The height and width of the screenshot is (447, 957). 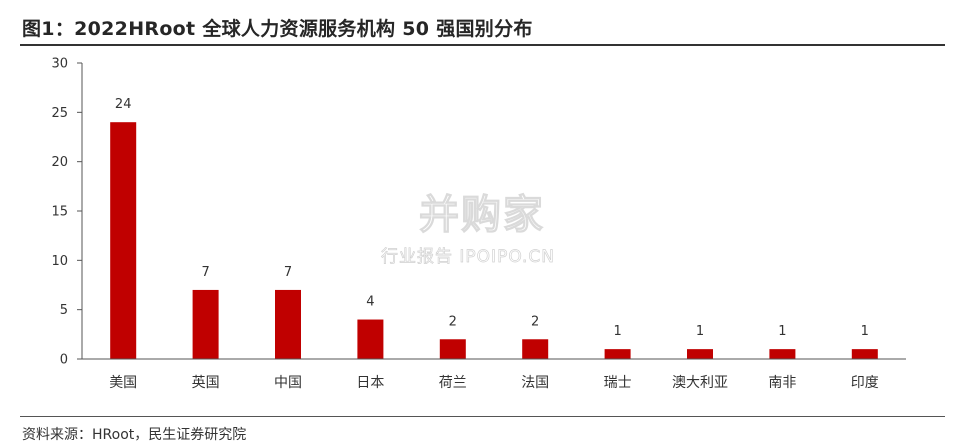 What do you see at coordinates (865, 383) in the screenshot?
I see `x-tick-label: 印度` at bounding box center [865, 383].